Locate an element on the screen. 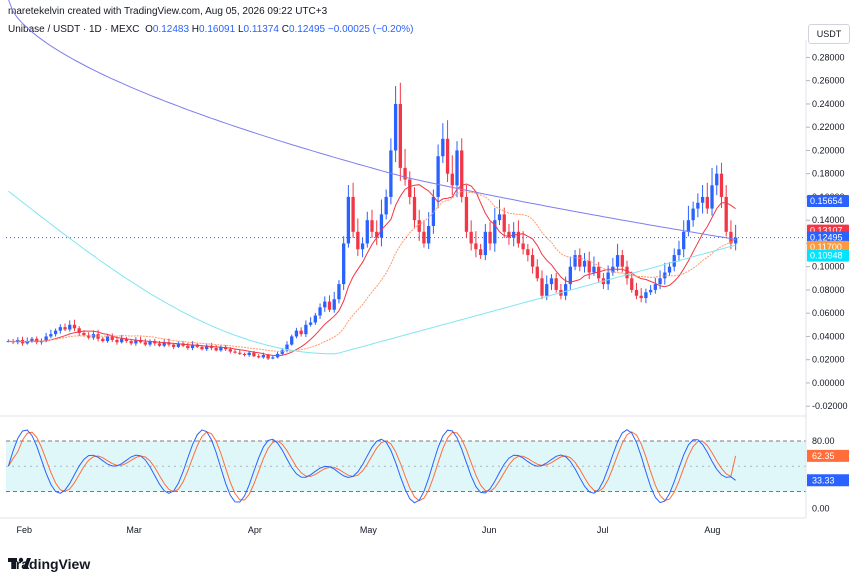  osc-value-box is located at coordinates (828, 480).